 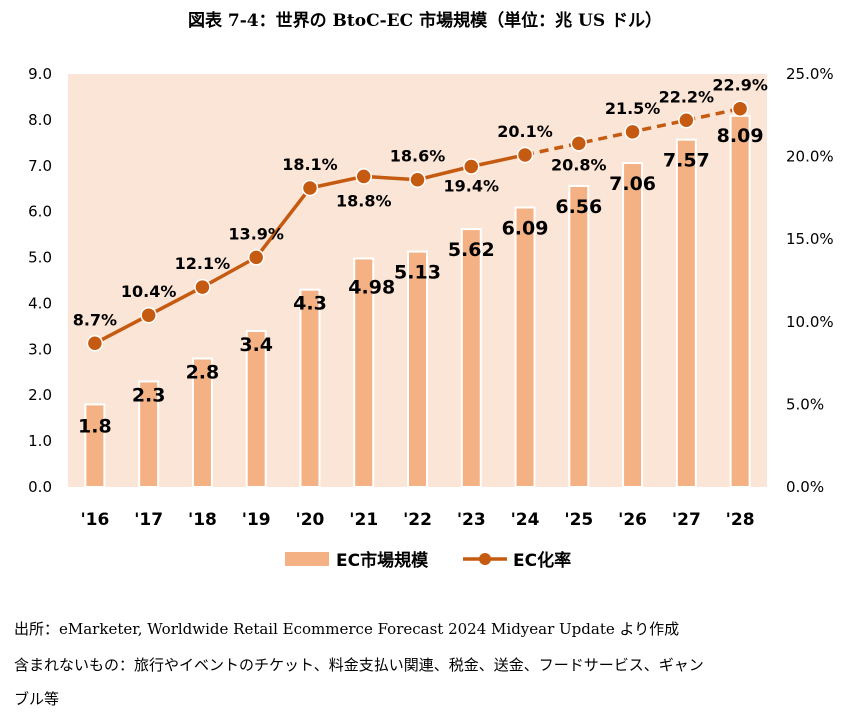 What do you see at coordinates (149, 291) in the screenshot?
I see `rate-value-label: 10.4%` at bounding box center [149, 291].